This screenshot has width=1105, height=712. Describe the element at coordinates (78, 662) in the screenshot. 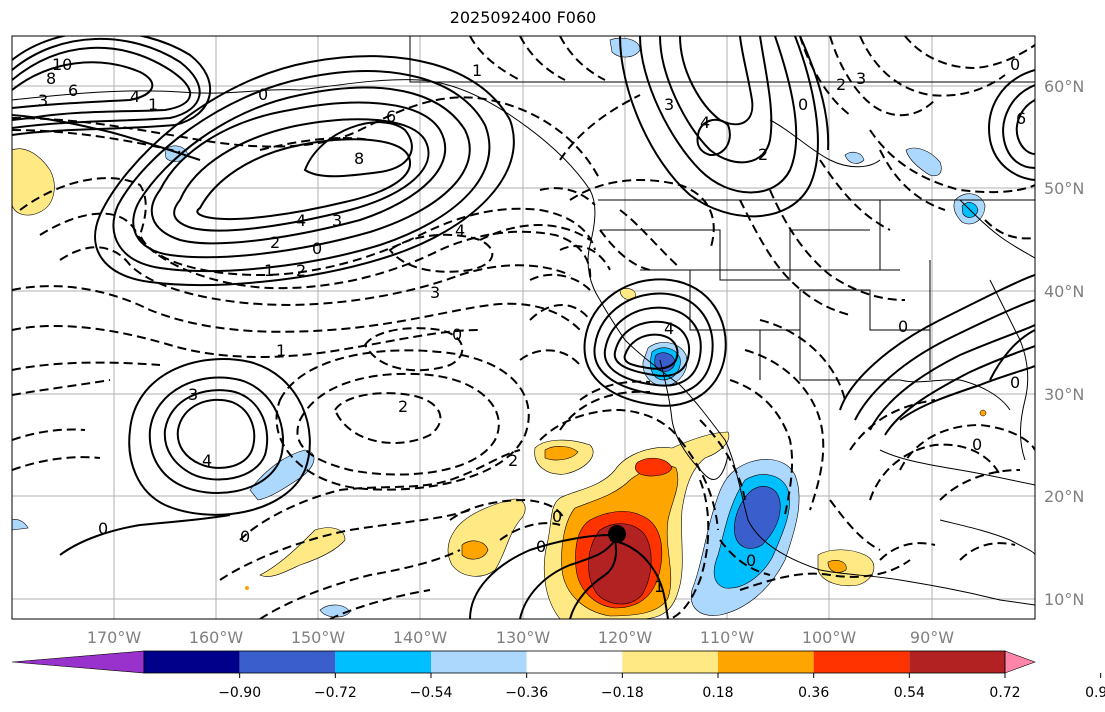

I see `colorbar-extend-low` at that location.